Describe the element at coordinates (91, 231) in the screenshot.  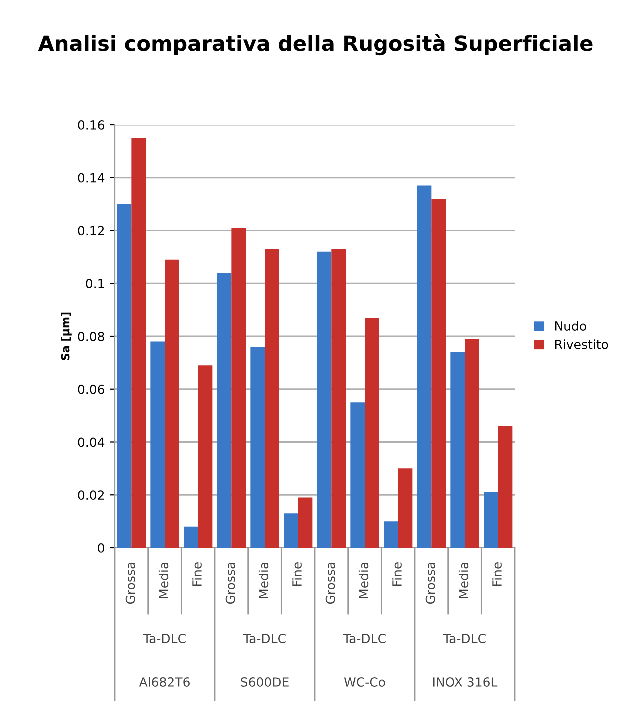
I see `y-tick-label: 0.12` at that location.